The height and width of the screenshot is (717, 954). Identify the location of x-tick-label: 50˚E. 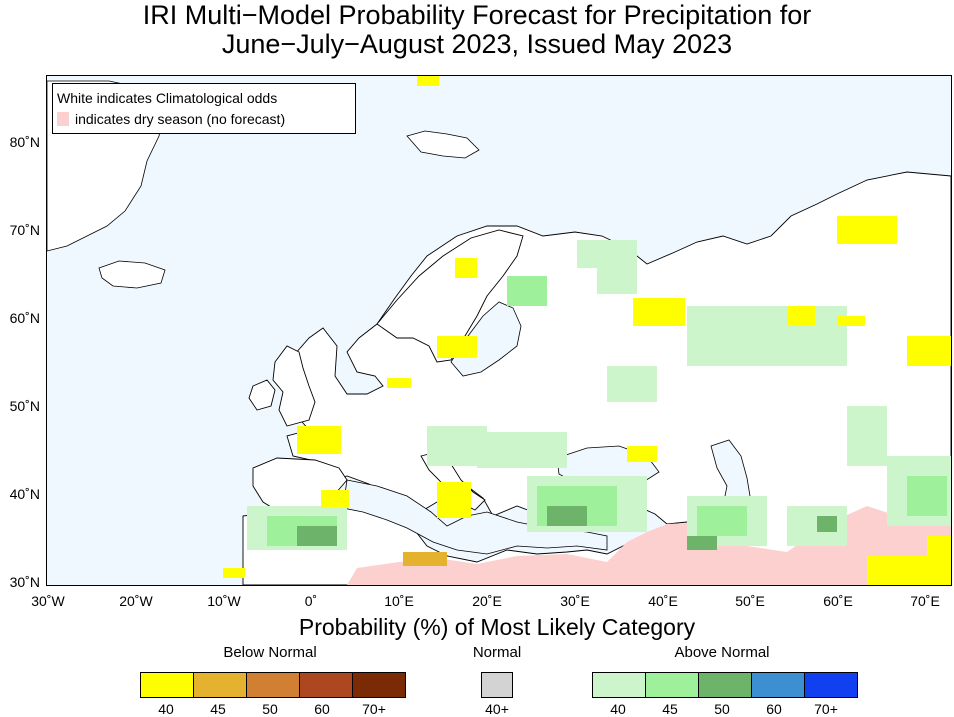
(750, 601).